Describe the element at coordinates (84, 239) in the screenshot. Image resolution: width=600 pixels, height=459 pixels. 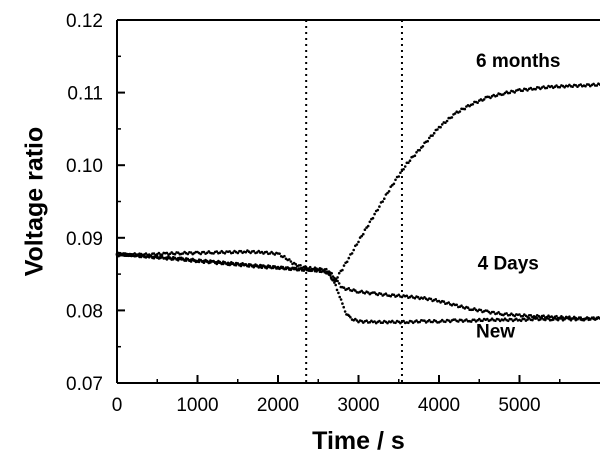
I see `y-tick-label: 0.09` at that location.